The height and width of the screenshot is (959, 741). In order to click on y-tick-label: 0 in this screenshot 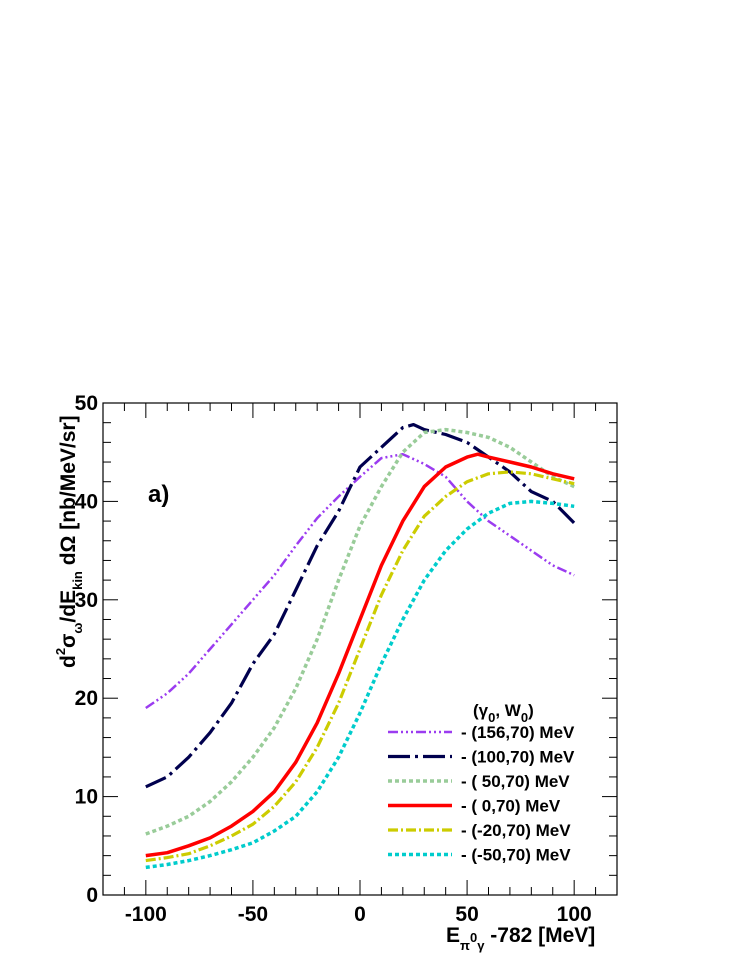, I will do `click(92, 895)`.